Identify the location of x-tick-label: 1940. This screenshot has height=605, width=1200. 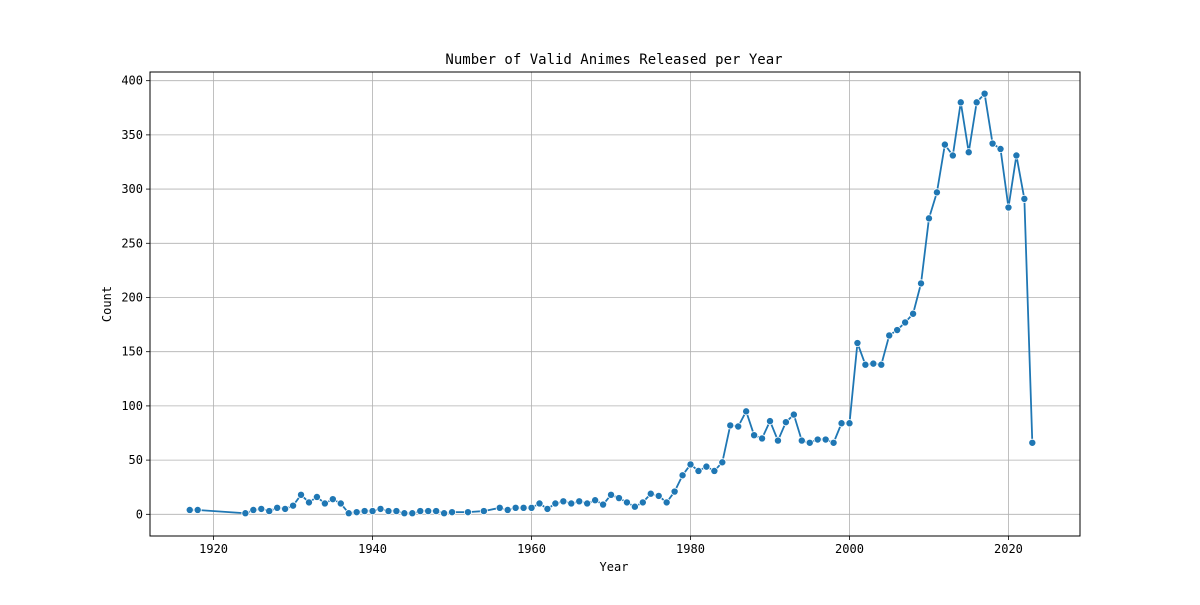
(372, 549).